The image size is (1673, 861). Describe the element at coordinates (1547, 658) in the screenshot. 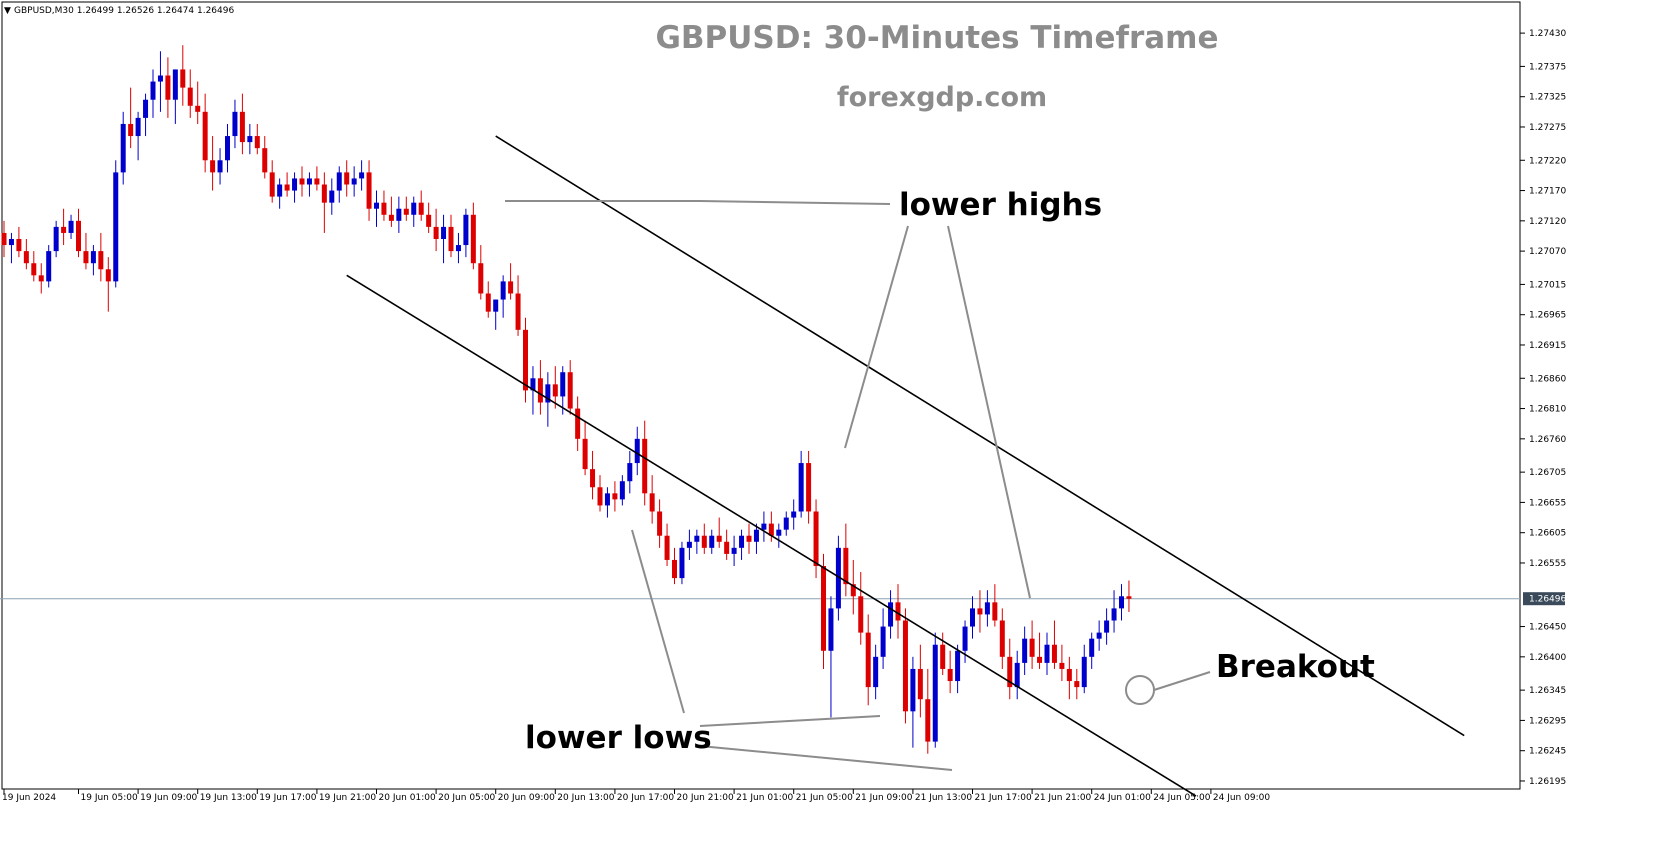

I see `y-tick-label: 1.26400` at that location.